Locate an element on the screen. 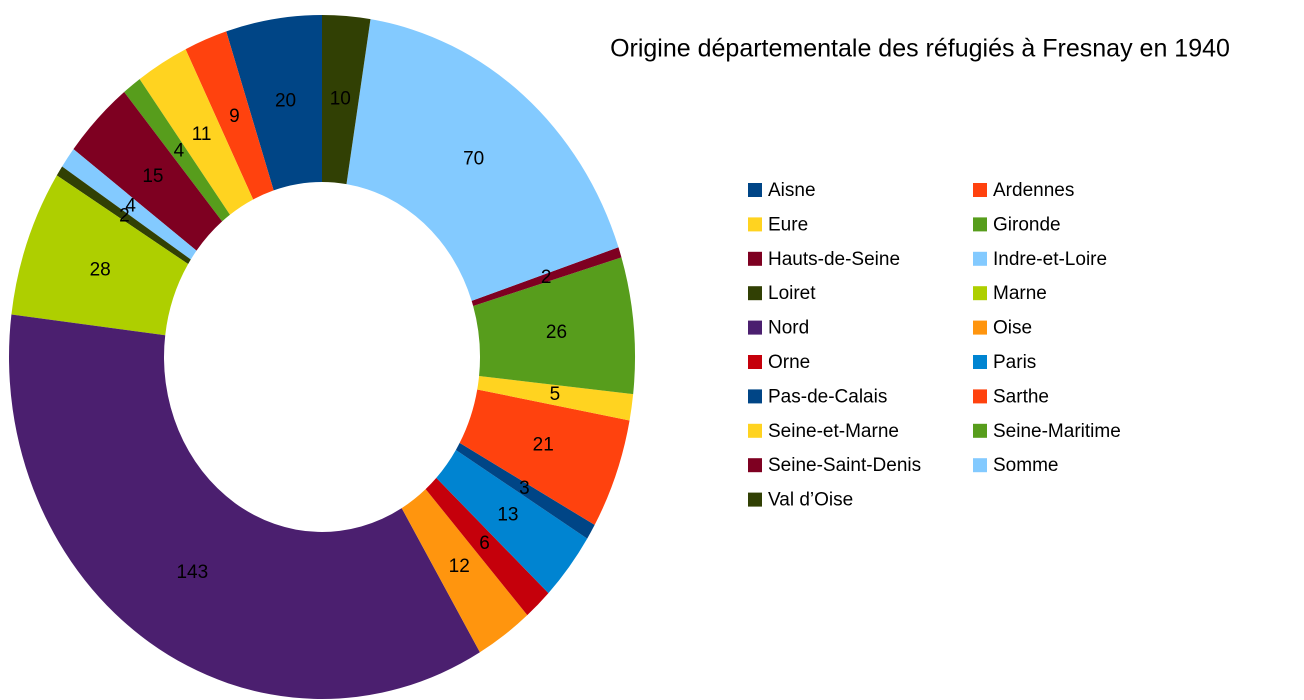  legend-label: Nord is located at coordinates (788, 328).